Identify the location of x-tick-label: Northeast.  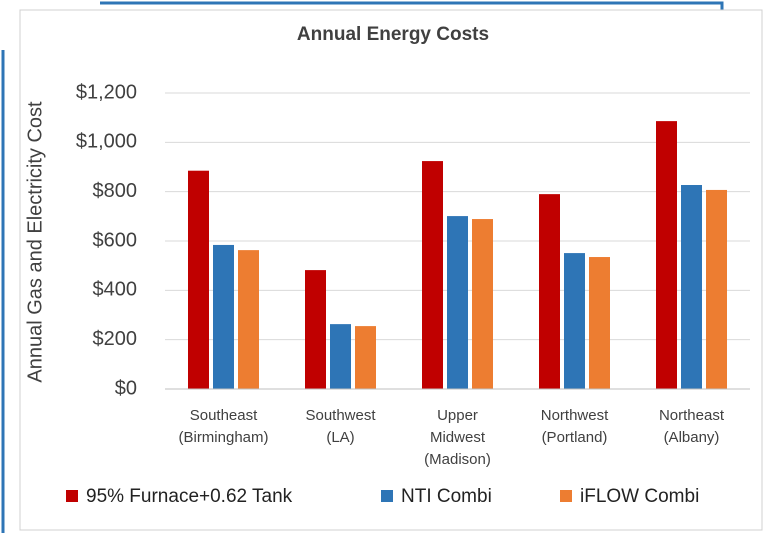
(692, 415).